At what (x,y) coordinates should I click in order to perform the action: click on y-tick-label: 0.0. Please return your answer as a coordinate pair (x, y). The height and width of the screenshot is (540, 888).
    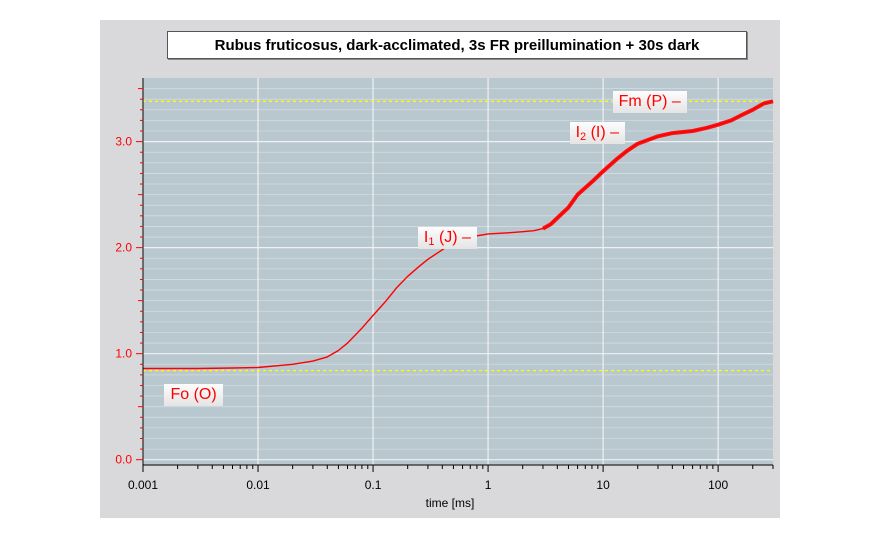
    Looking at the image, I should click on (123, 460).